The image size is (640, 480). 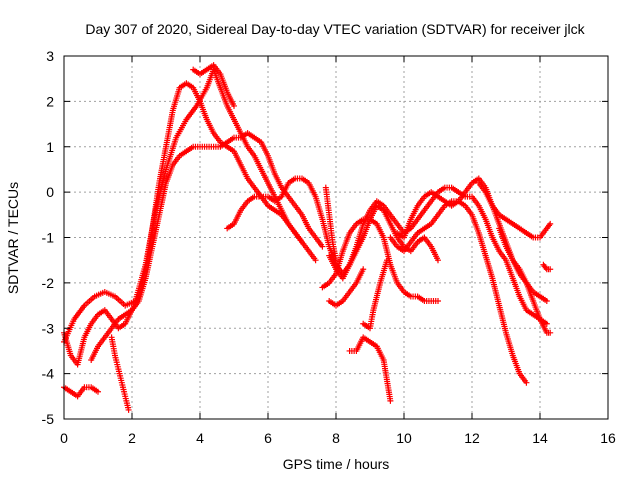 I want to click on y-tick-label: -3, so click(x=48, y=328).